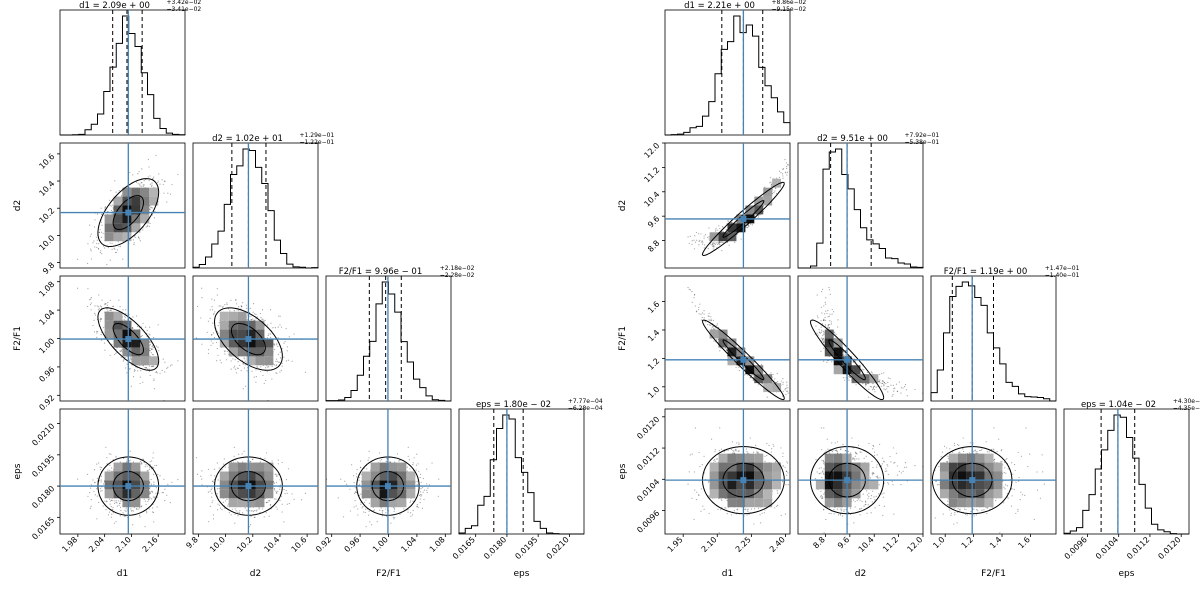 This screenshot has width=1200, height=608. I want to click on title-minus: −2.28e−02, so click(457, 275).